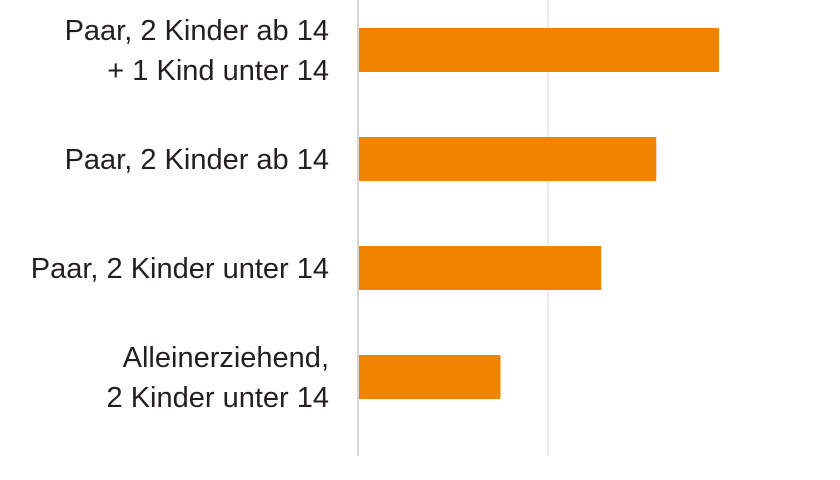  Describe the element at coordinates (218, 378) in the screenshot. I see `category-label: Alleinerziehend, 2 Kinder unter 14` at that location.